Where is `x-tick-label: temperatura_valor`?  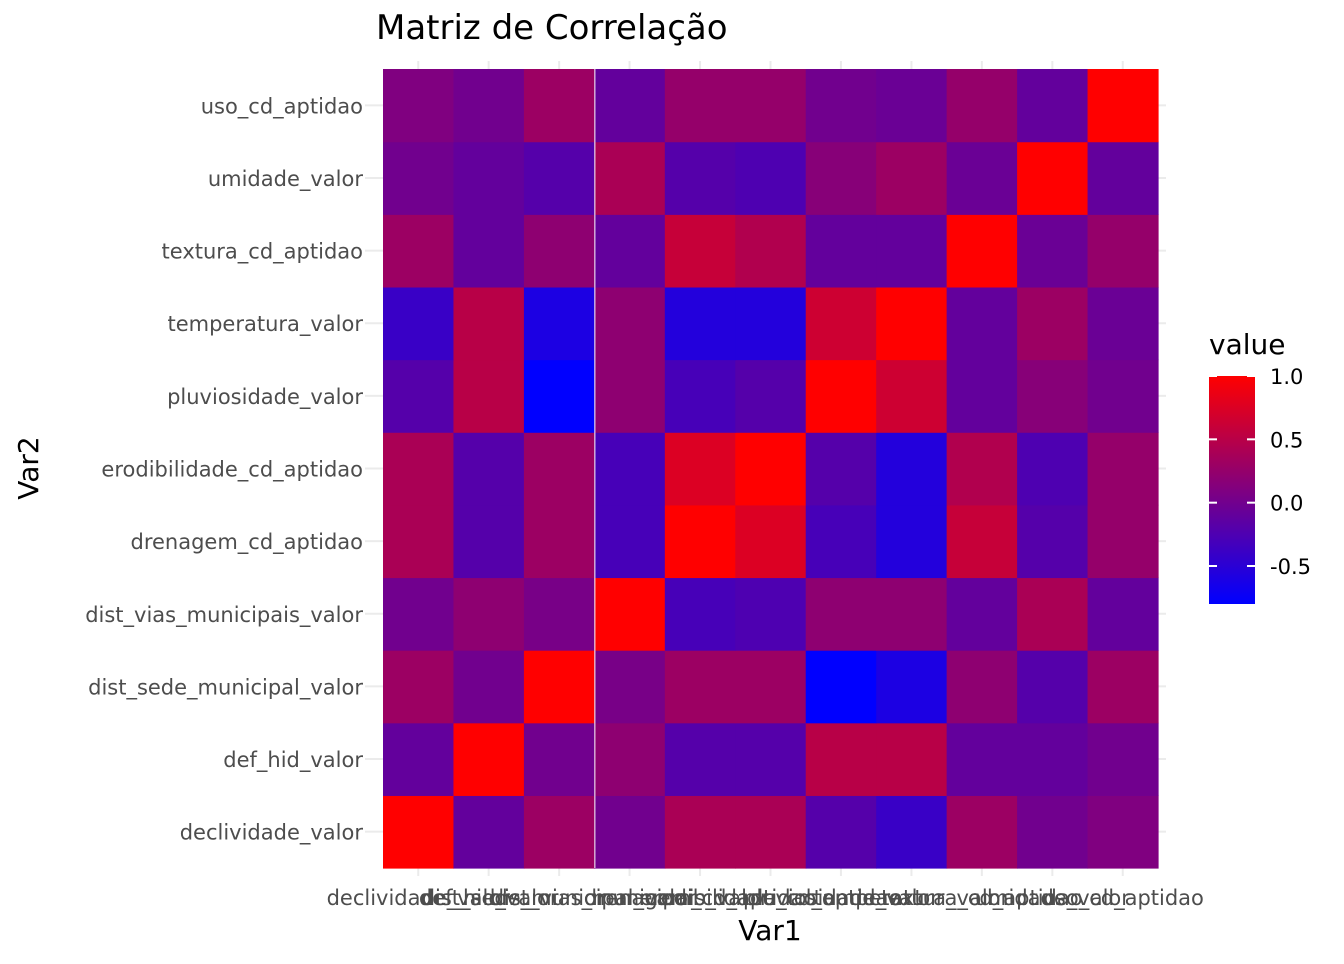 x-tick-label: temperatura_valor is located at coordinates (912, 898).